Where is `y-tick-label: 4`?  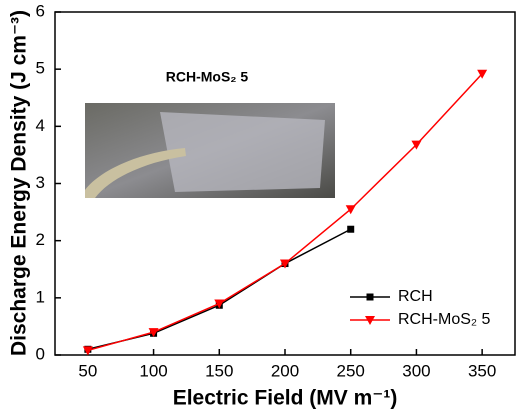 y-tick-label: 4 is located at coordinates (40, 125).